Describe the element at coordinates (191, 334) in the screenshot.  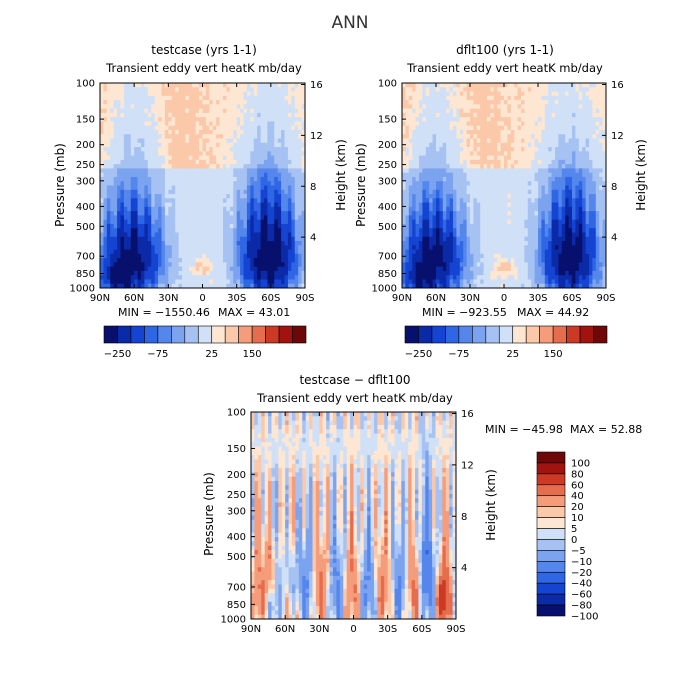
I see `colorbar-swatch` at that location.